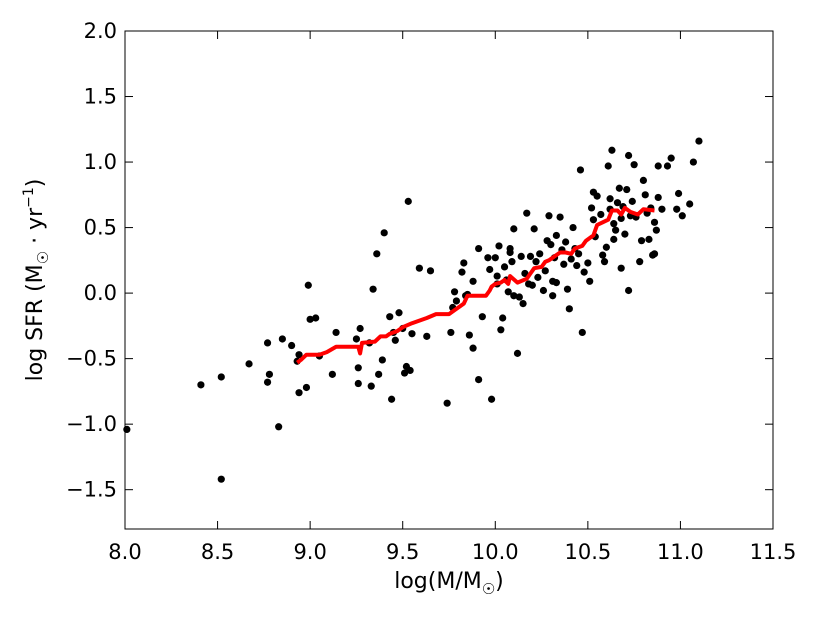 This screenshot has height=617, width=817. What do you see at coordinates (124, 552) in the screenshot?
I see `x-tick-label: 8.0` at bounding box center [124, 552].